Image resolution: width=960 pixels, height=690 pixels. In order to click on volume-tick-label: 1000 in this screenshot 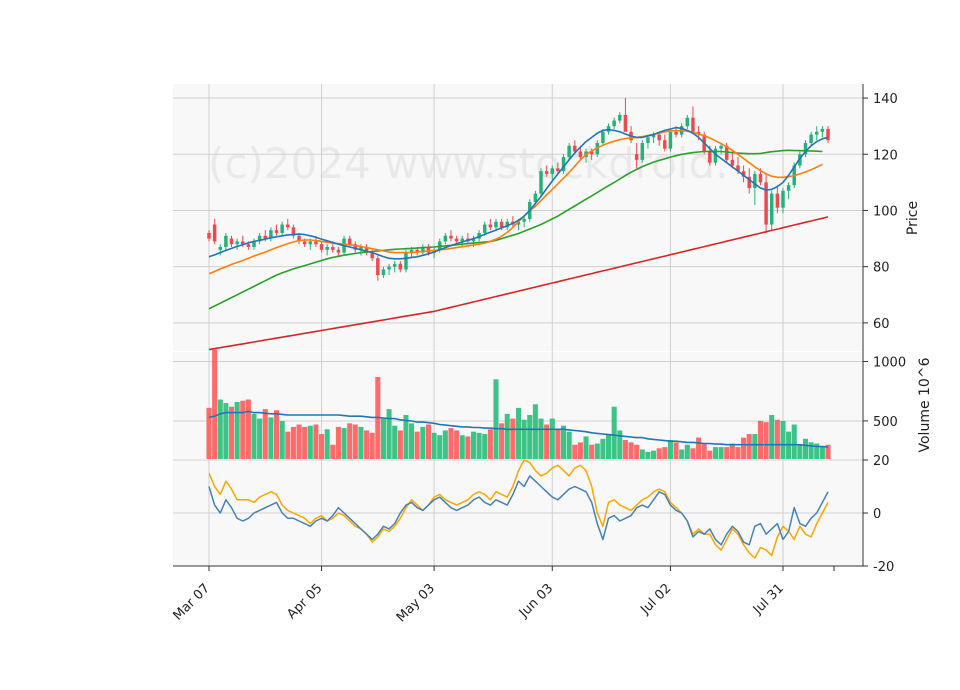, I will do `click(889, 363)`.